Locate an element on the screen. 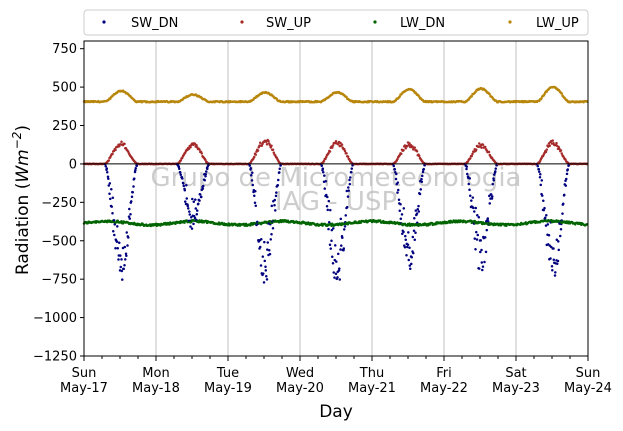  y-tick-label: −750 is located at coordinates (59, 280).